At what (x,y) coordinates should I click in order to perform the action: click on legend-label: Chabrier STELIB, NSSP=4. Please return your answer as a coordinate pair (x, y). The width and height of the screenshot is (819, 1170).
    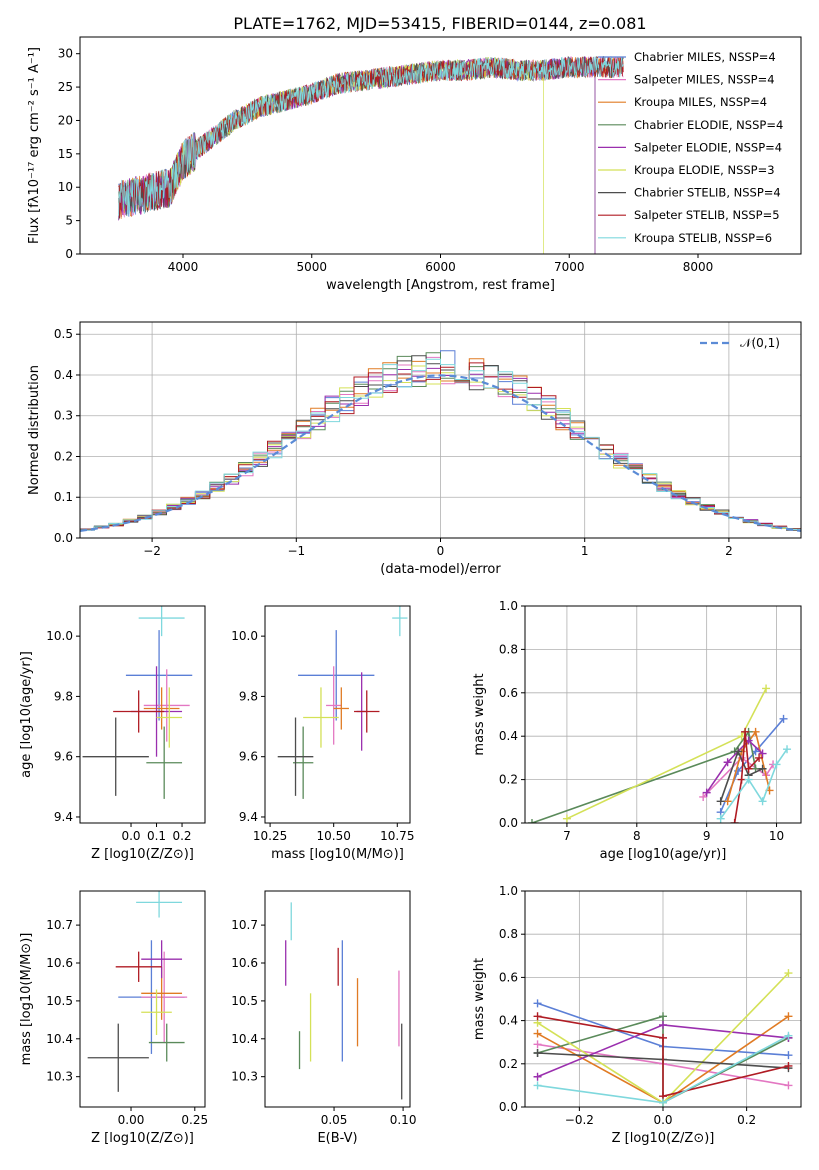
    Looking at the image, I should click on (707, 193).